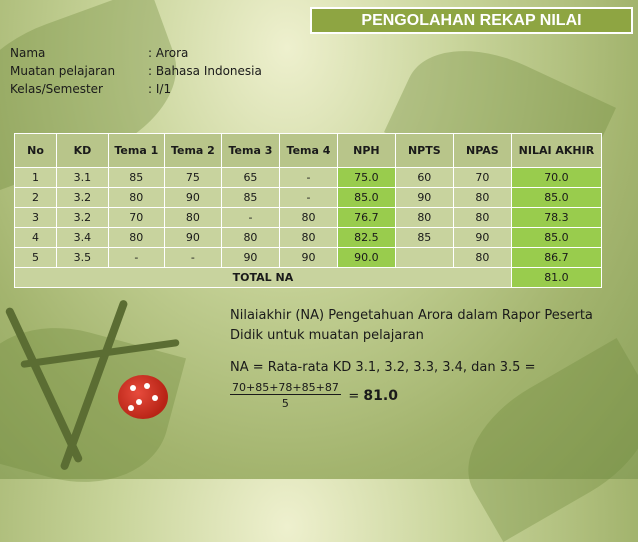  I want to click on note-line: Didik untuk muatan pelajaran, so click(327, 335).